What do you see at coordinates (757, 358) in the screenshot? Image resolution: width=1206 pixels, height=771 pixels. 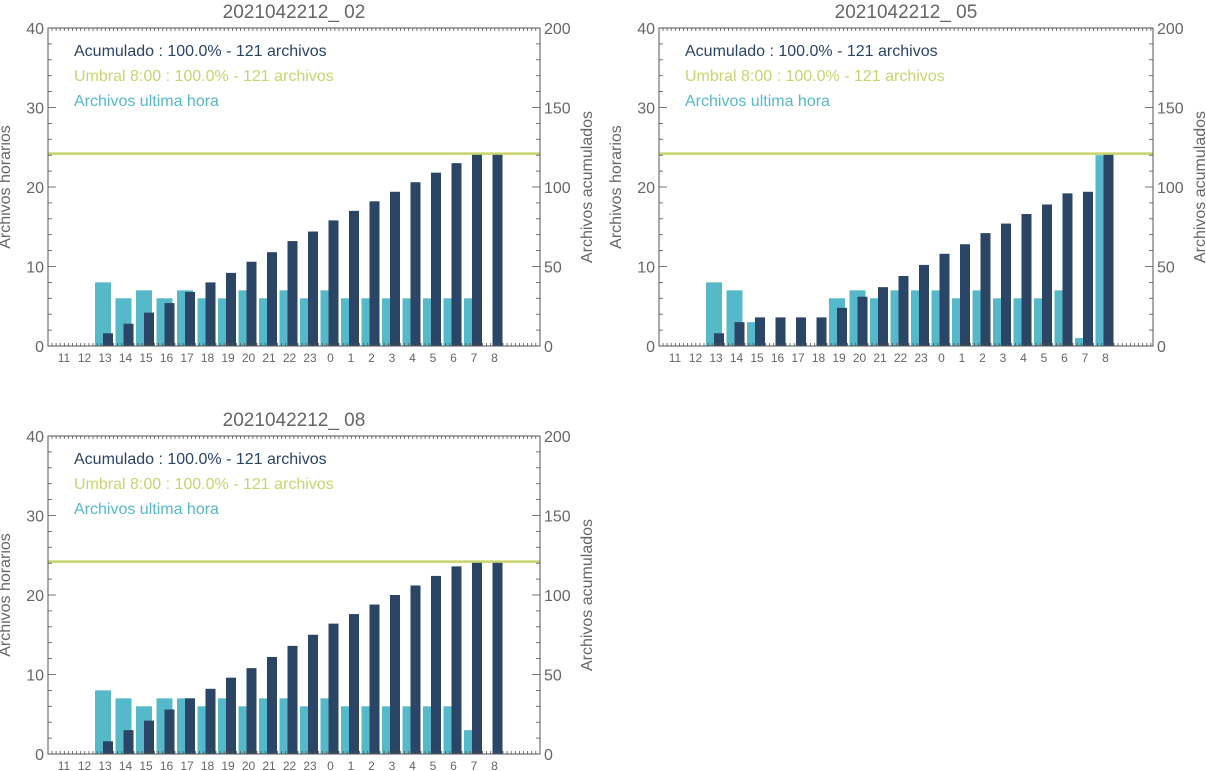 I see `x-tick-label: 15` at bounding box center [757, 358].